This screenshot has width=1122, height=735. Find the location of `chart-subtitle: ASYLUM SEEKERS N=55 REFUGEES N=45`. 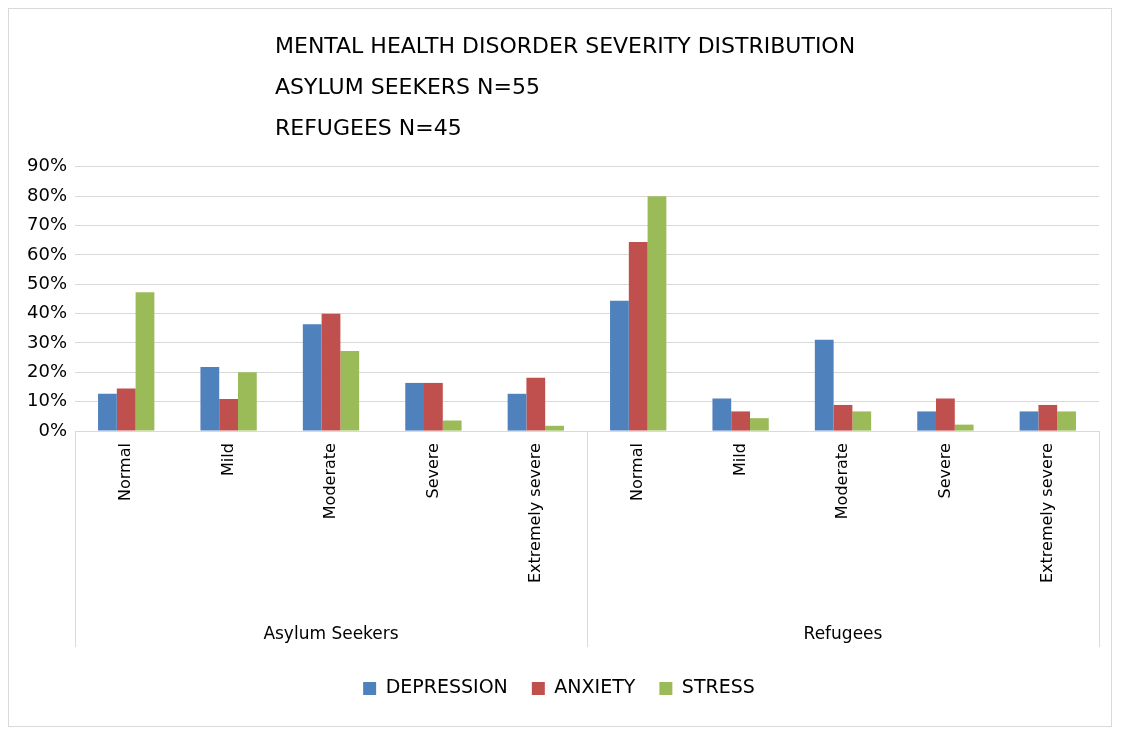

chart-subtitle: ASYLUM SEEKERS N=55 REFUGEES N=45 is located at coordinates (408, 107).